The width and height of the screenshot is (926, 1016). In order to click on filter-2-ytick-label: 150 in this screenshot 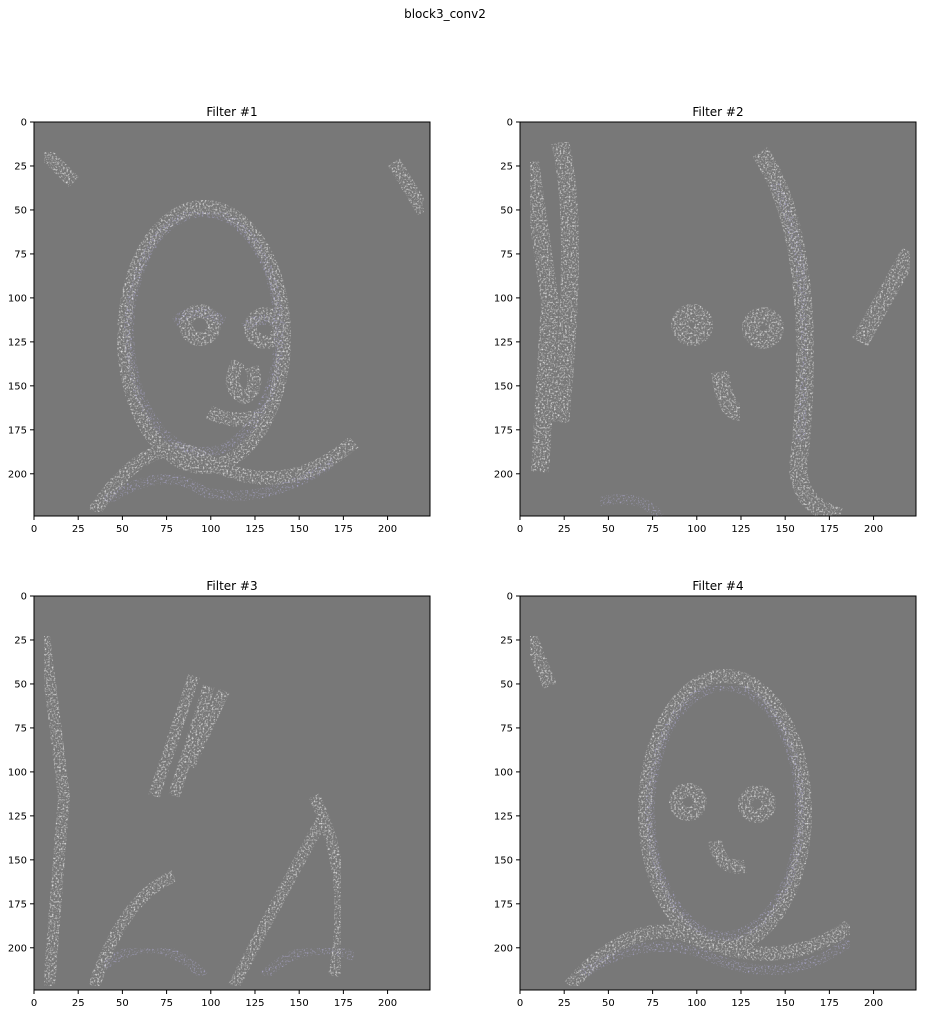, I will do `click(503, 386)`.